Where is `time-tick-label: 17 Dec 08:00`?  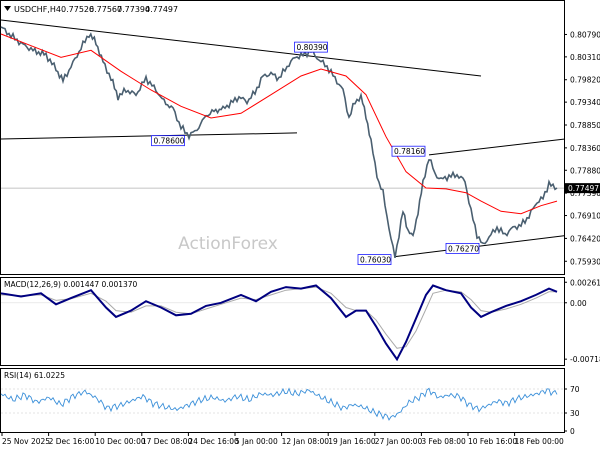
time-tick-label: 17 Dec 08:00 is located at coordinates (167, 441).